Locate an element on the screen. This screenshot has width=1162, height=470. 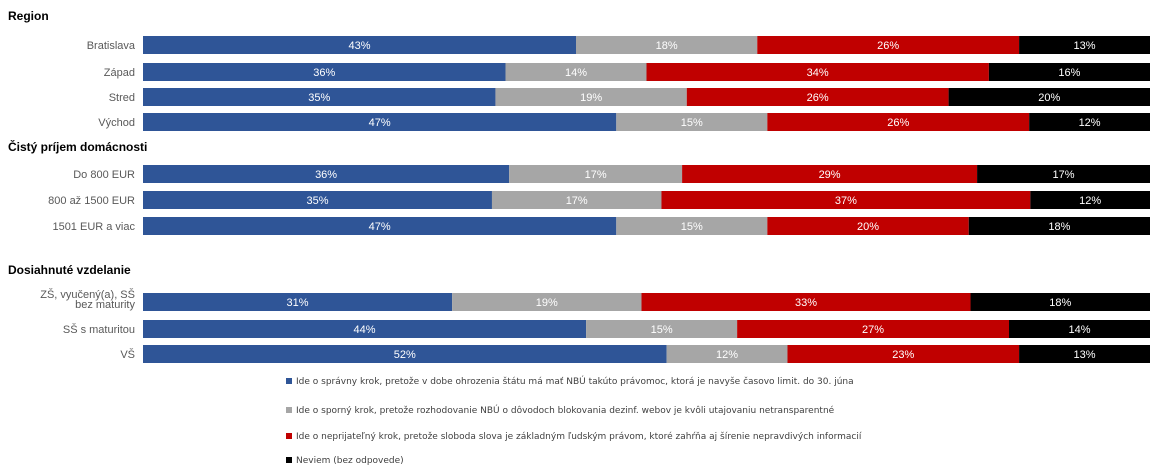
value-label-1501-eur-a-viac-series-1: 47% is located at coordinates (380, 227).